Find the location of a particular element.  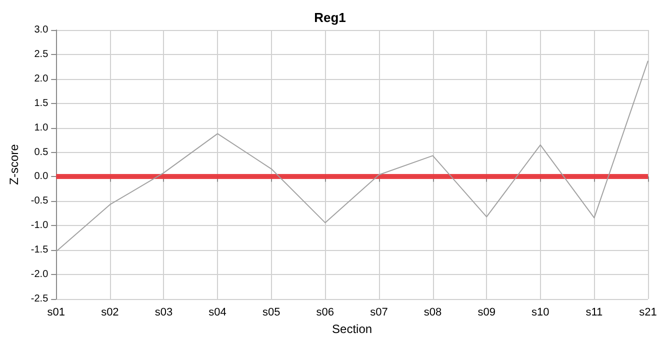

x-tick-label: s11 is located at coordinates (594, 312).